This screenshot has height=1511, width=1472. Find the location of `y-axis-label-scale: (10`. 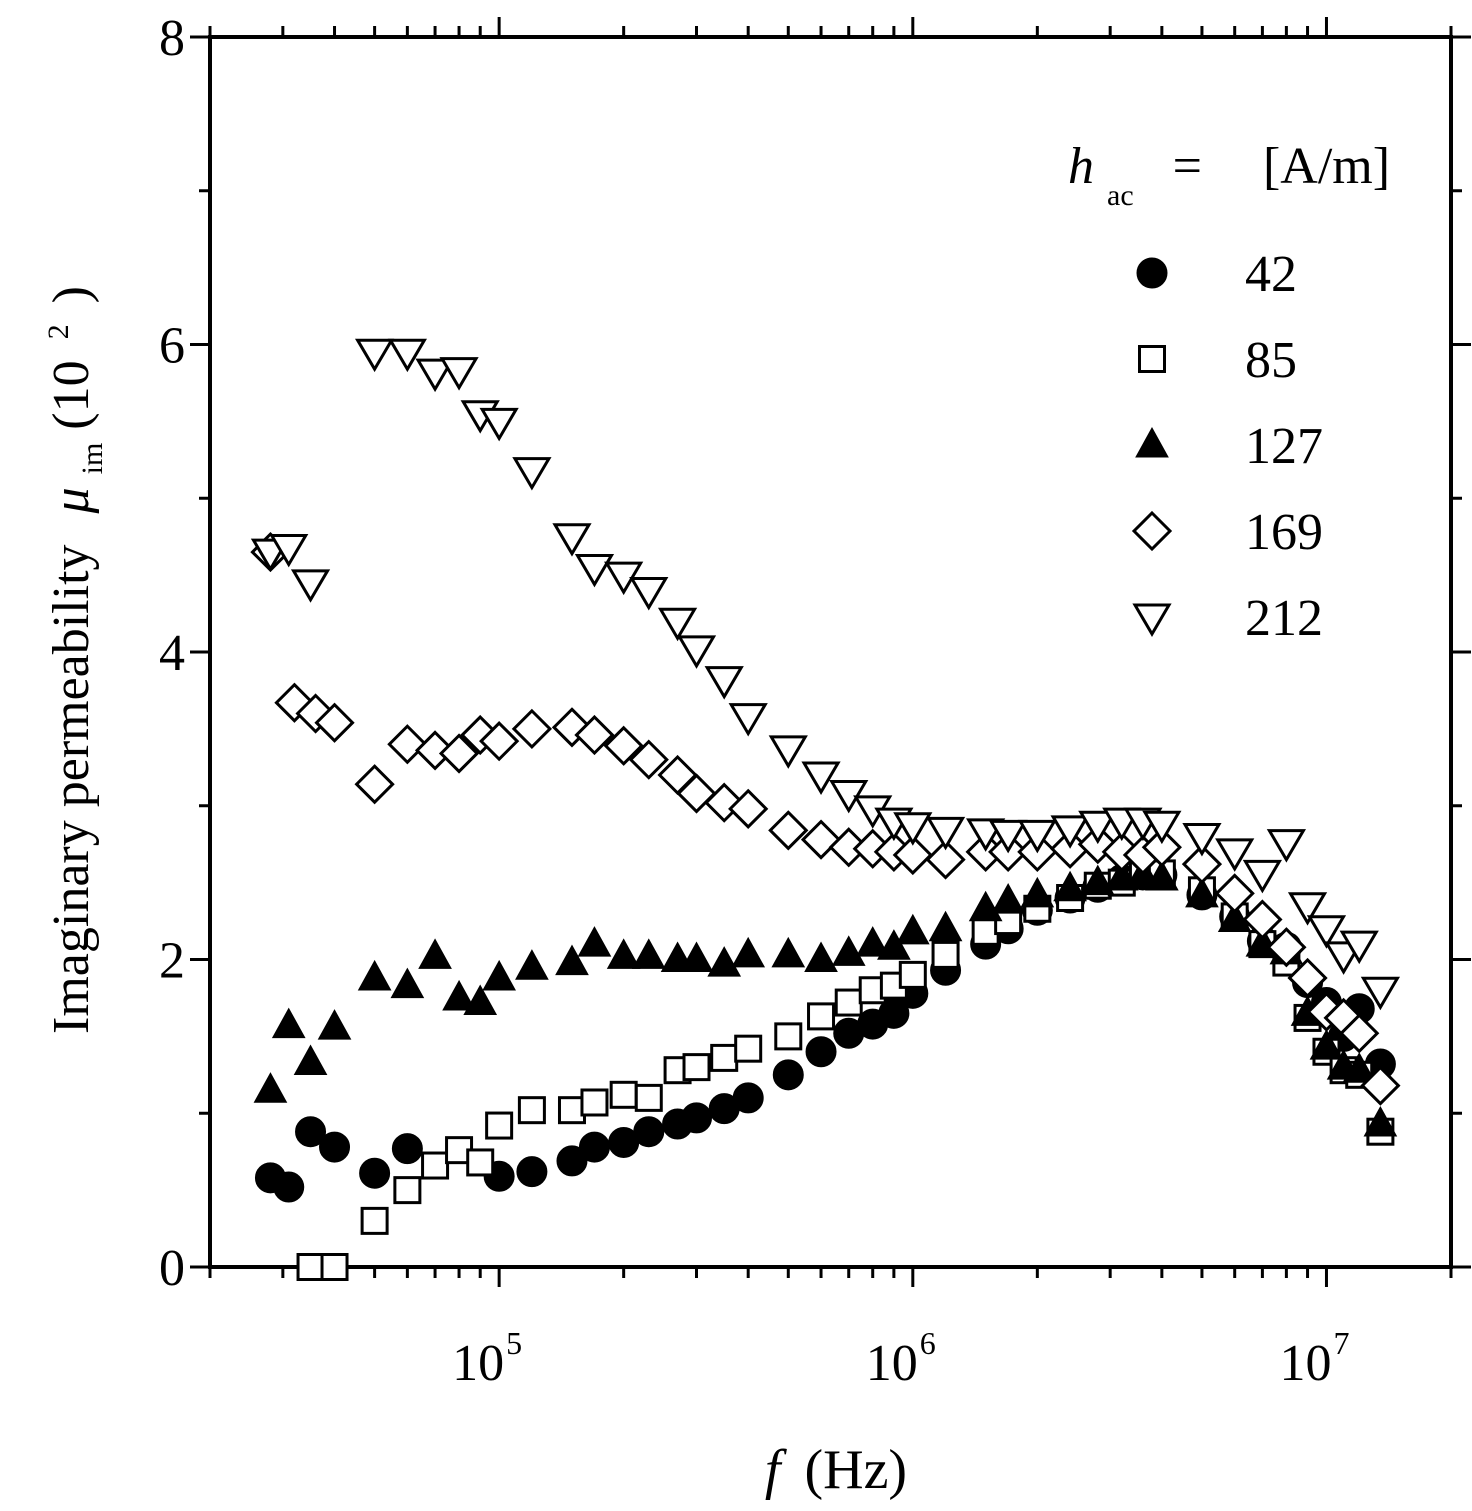

y-axis-label-scale: (10 is located at coordinates (71, 394).